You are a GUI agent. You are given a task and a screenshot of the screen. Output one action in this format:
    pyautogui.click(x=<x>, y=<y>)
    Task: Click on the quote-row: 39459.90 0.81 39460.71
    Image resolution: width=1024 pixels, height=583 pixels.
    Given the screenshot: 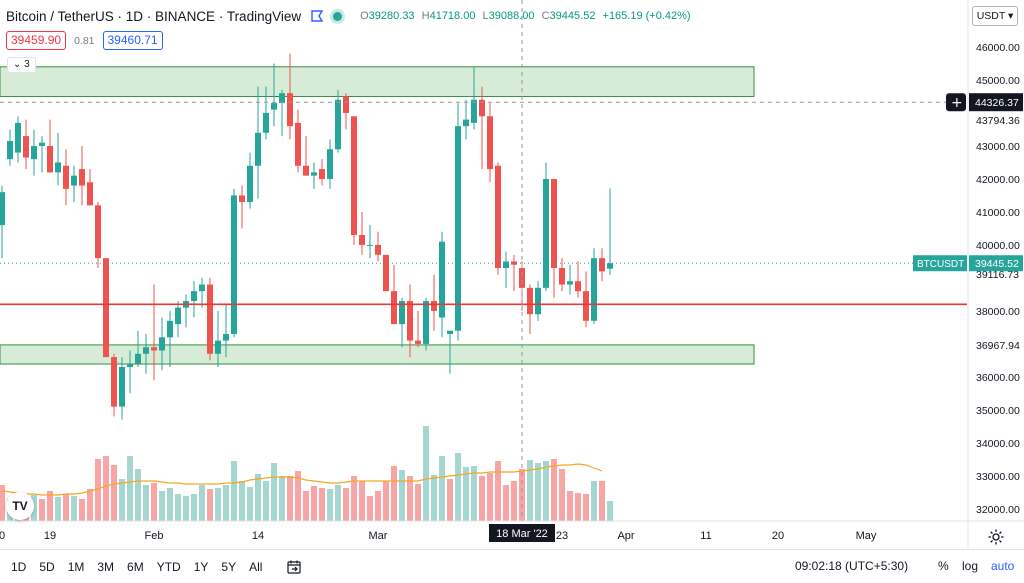 What is the action you would take?
    pyautogui.click(x=84, y=40)
    